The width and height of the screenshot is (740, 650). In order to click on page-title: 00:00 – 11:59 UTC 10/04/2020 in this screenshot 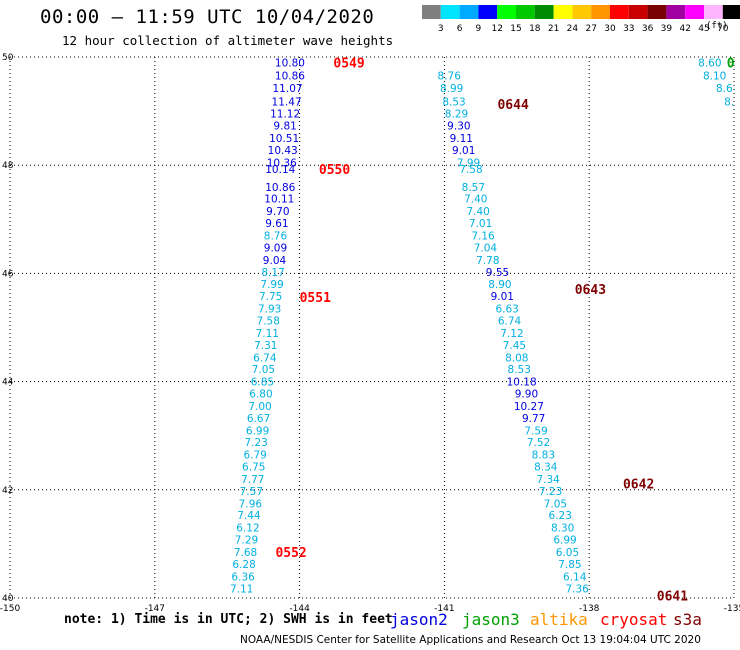, I will do `click(207, 17)`.